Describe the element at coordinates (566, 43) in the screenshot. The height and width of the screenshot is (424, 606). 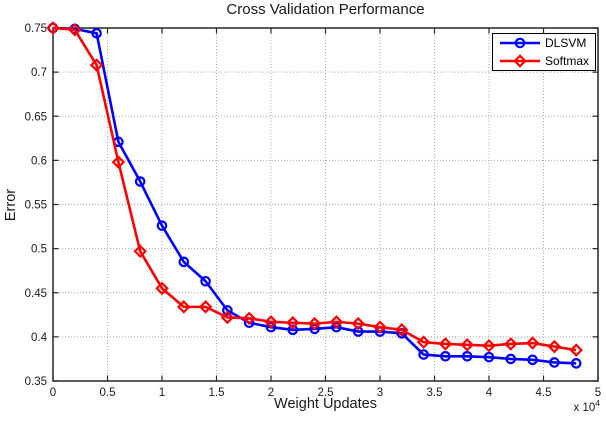
I see `legend-label-dlsvm: DLSVM` at that location.